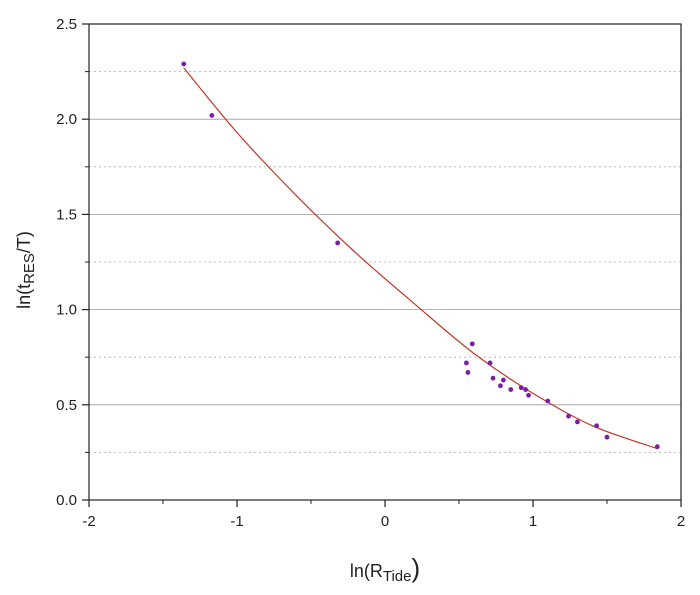 The height and width of the screenshot is (595, 700). I want to click on y-tick-label: 2.5, so click(66, 24).